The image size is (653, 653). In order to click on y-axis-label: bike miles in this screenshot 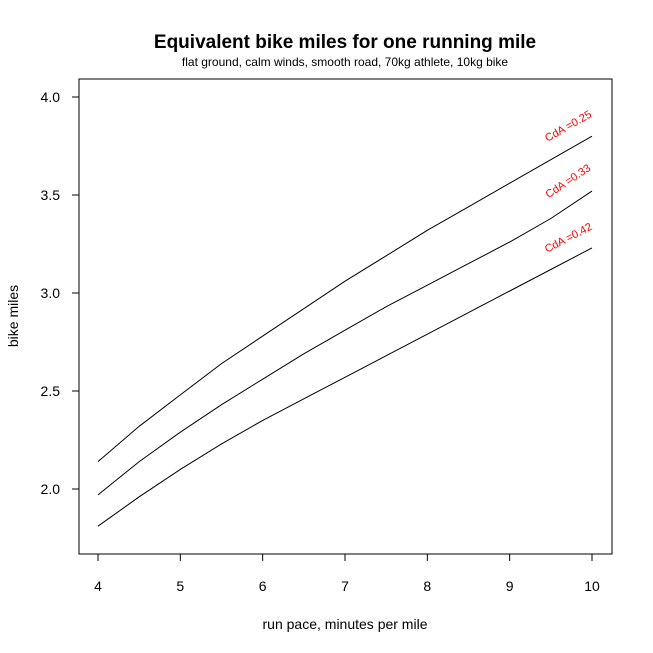, I will do `click(13, 316)`.